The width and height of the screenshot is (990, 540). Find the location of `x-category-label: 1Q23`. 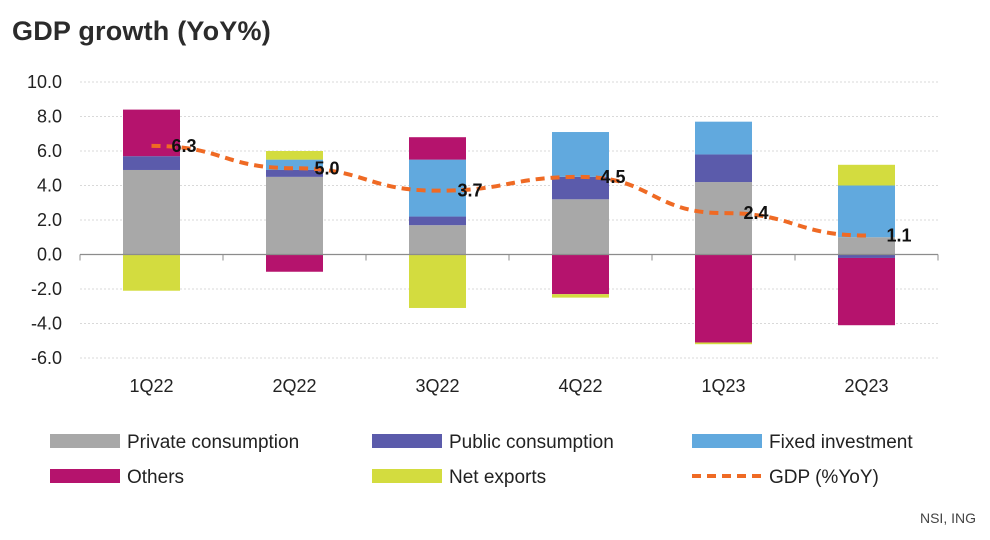

x-category-label: 1Q23 is located at coordinates (723, 386).